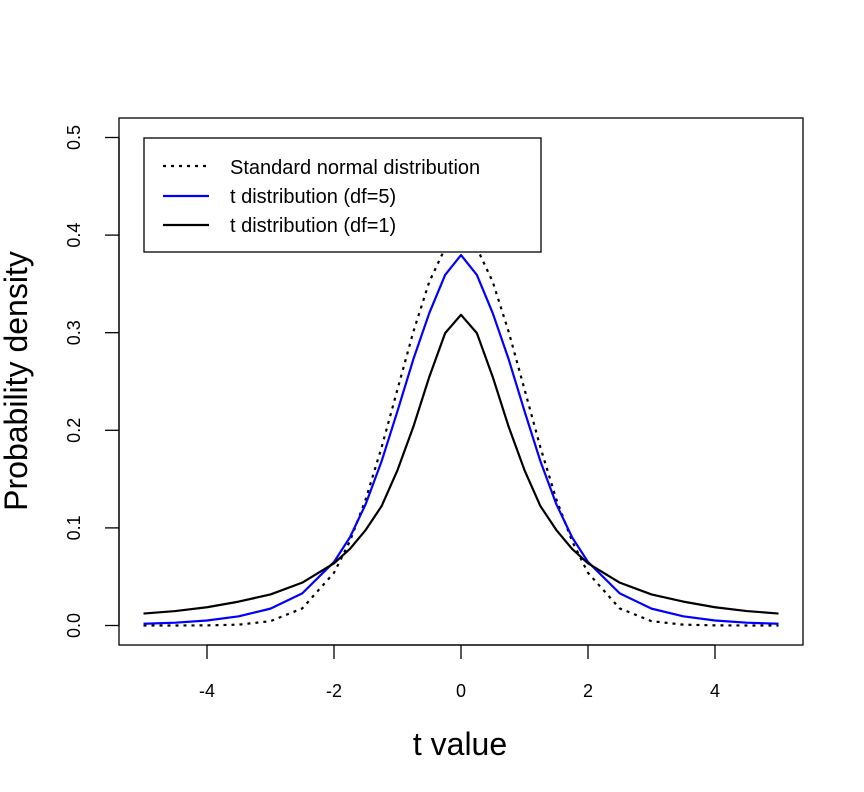 This screenshot has height=792, width=864. What do you see at coordinates (74, 235) in the screenshot?
I see `y-tick-label: 0.4` at bounding box center [74, 235].